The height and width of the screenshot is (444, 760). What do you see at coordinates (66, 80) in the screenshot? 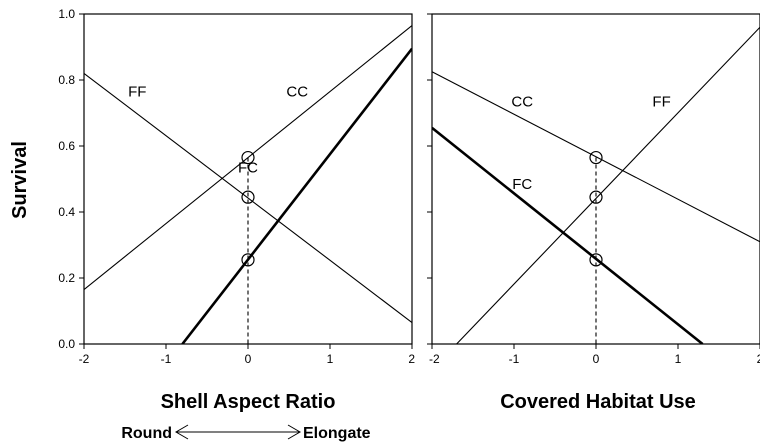
I see `y-tick-label: 0.8` at bounding box center [66, 80].